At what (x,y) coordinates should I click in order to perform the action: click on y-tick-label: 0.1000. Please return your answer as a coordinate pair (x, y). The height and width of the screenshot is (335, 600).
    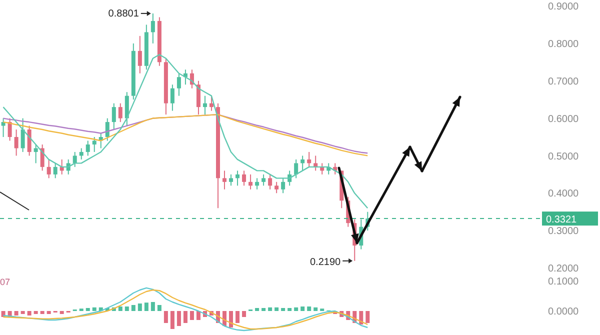
    Looking at the image, I should click on (564, 282).